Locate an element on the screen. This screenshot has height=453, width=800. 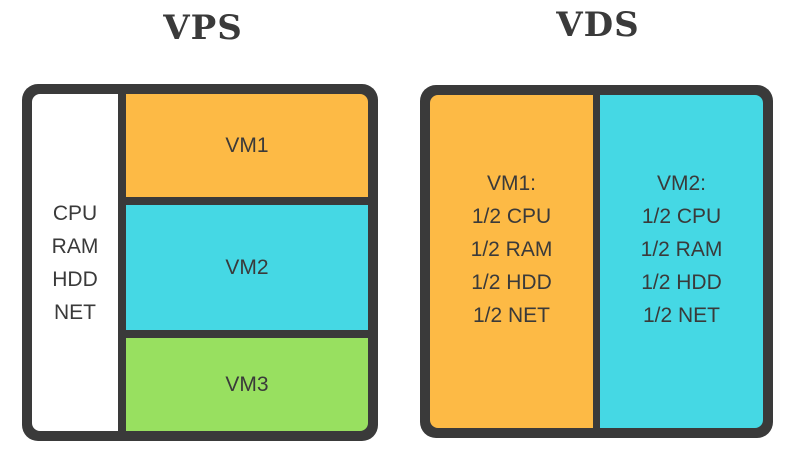
vps-vm3: VM3 is located at coordinates (247, 384).